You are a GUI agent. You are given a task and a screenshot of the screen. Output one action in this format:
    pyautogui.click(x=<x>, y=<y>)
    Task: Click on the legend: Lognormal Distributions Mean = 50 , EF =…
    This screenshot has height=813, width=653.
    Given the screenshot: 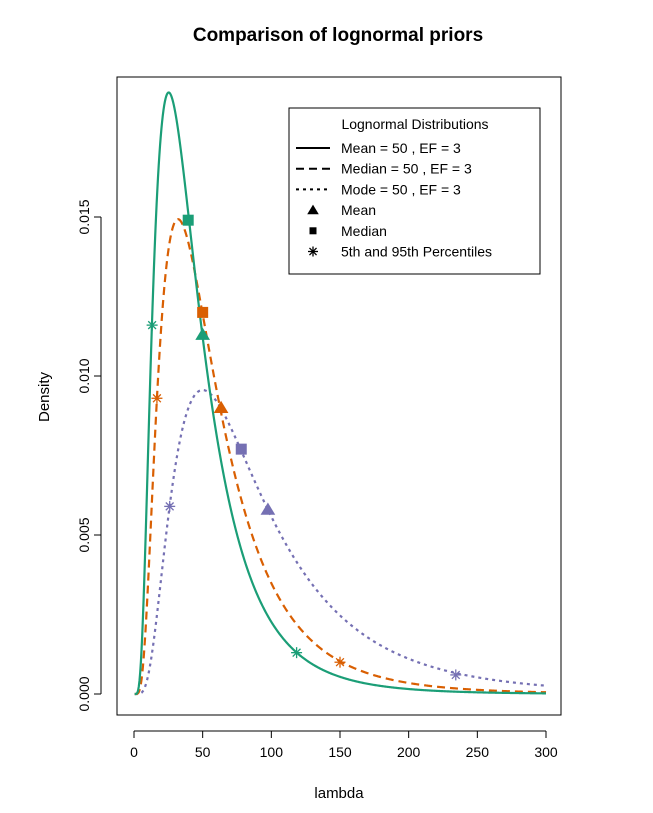 What is the action you would take?
    pyautogui.click(x=414, y=191)
    